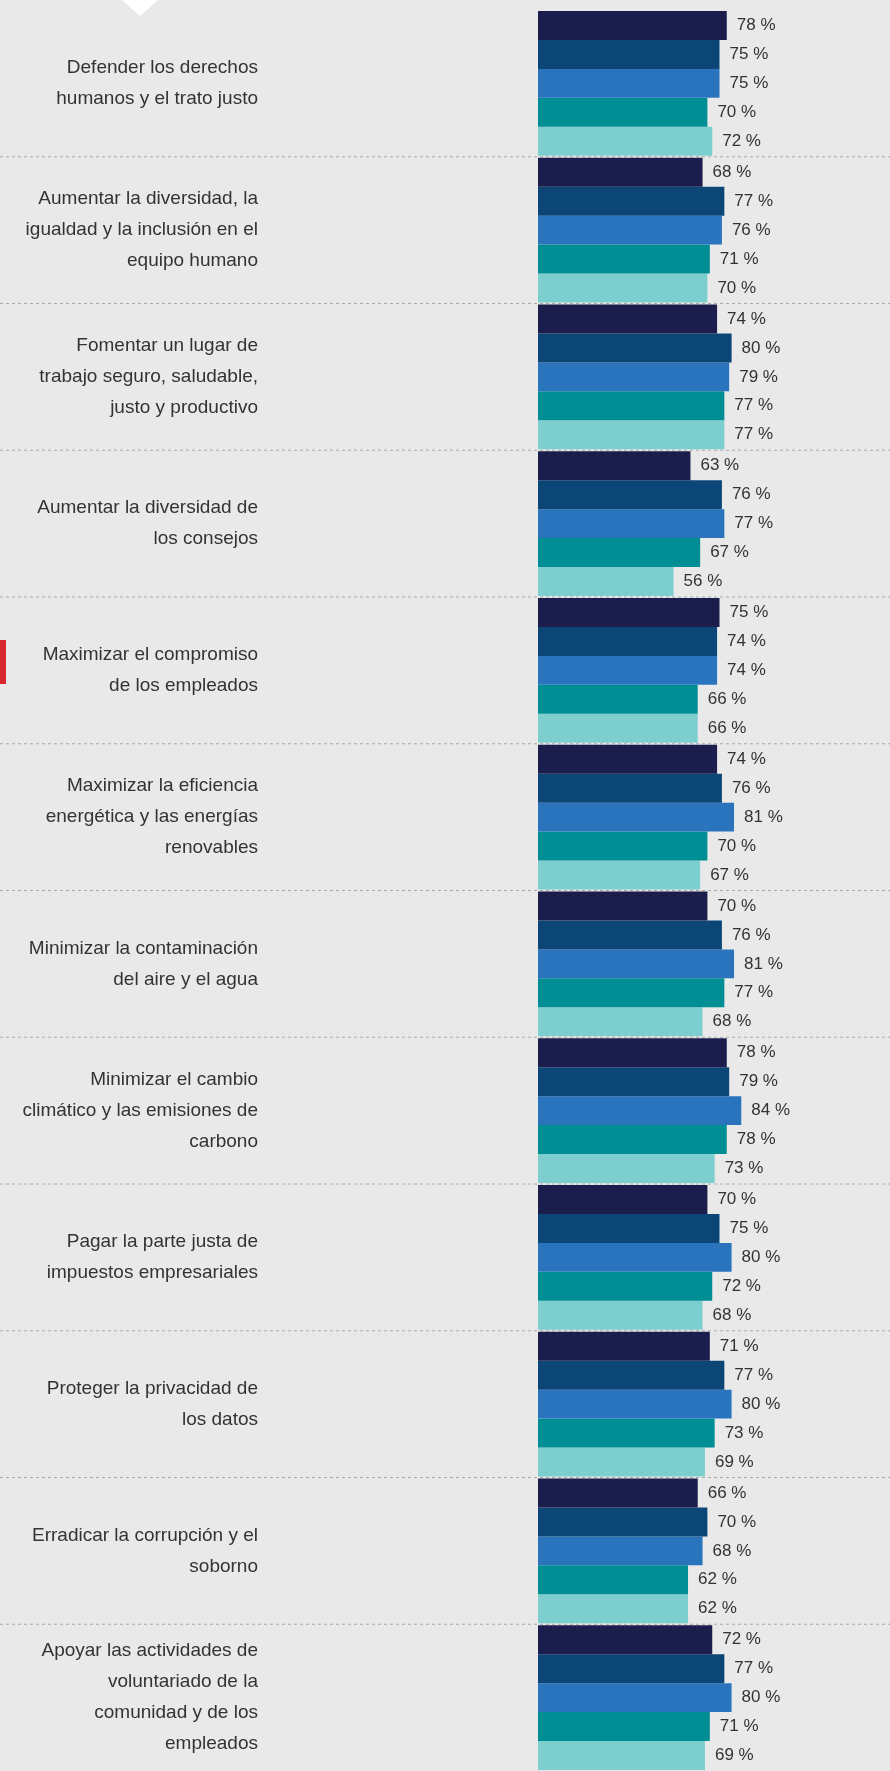 This screenshot has width=890, height=1771. Describe the element at coordinates (751, 494) in the screenshot. I see `data-label: 76 %` at that location.